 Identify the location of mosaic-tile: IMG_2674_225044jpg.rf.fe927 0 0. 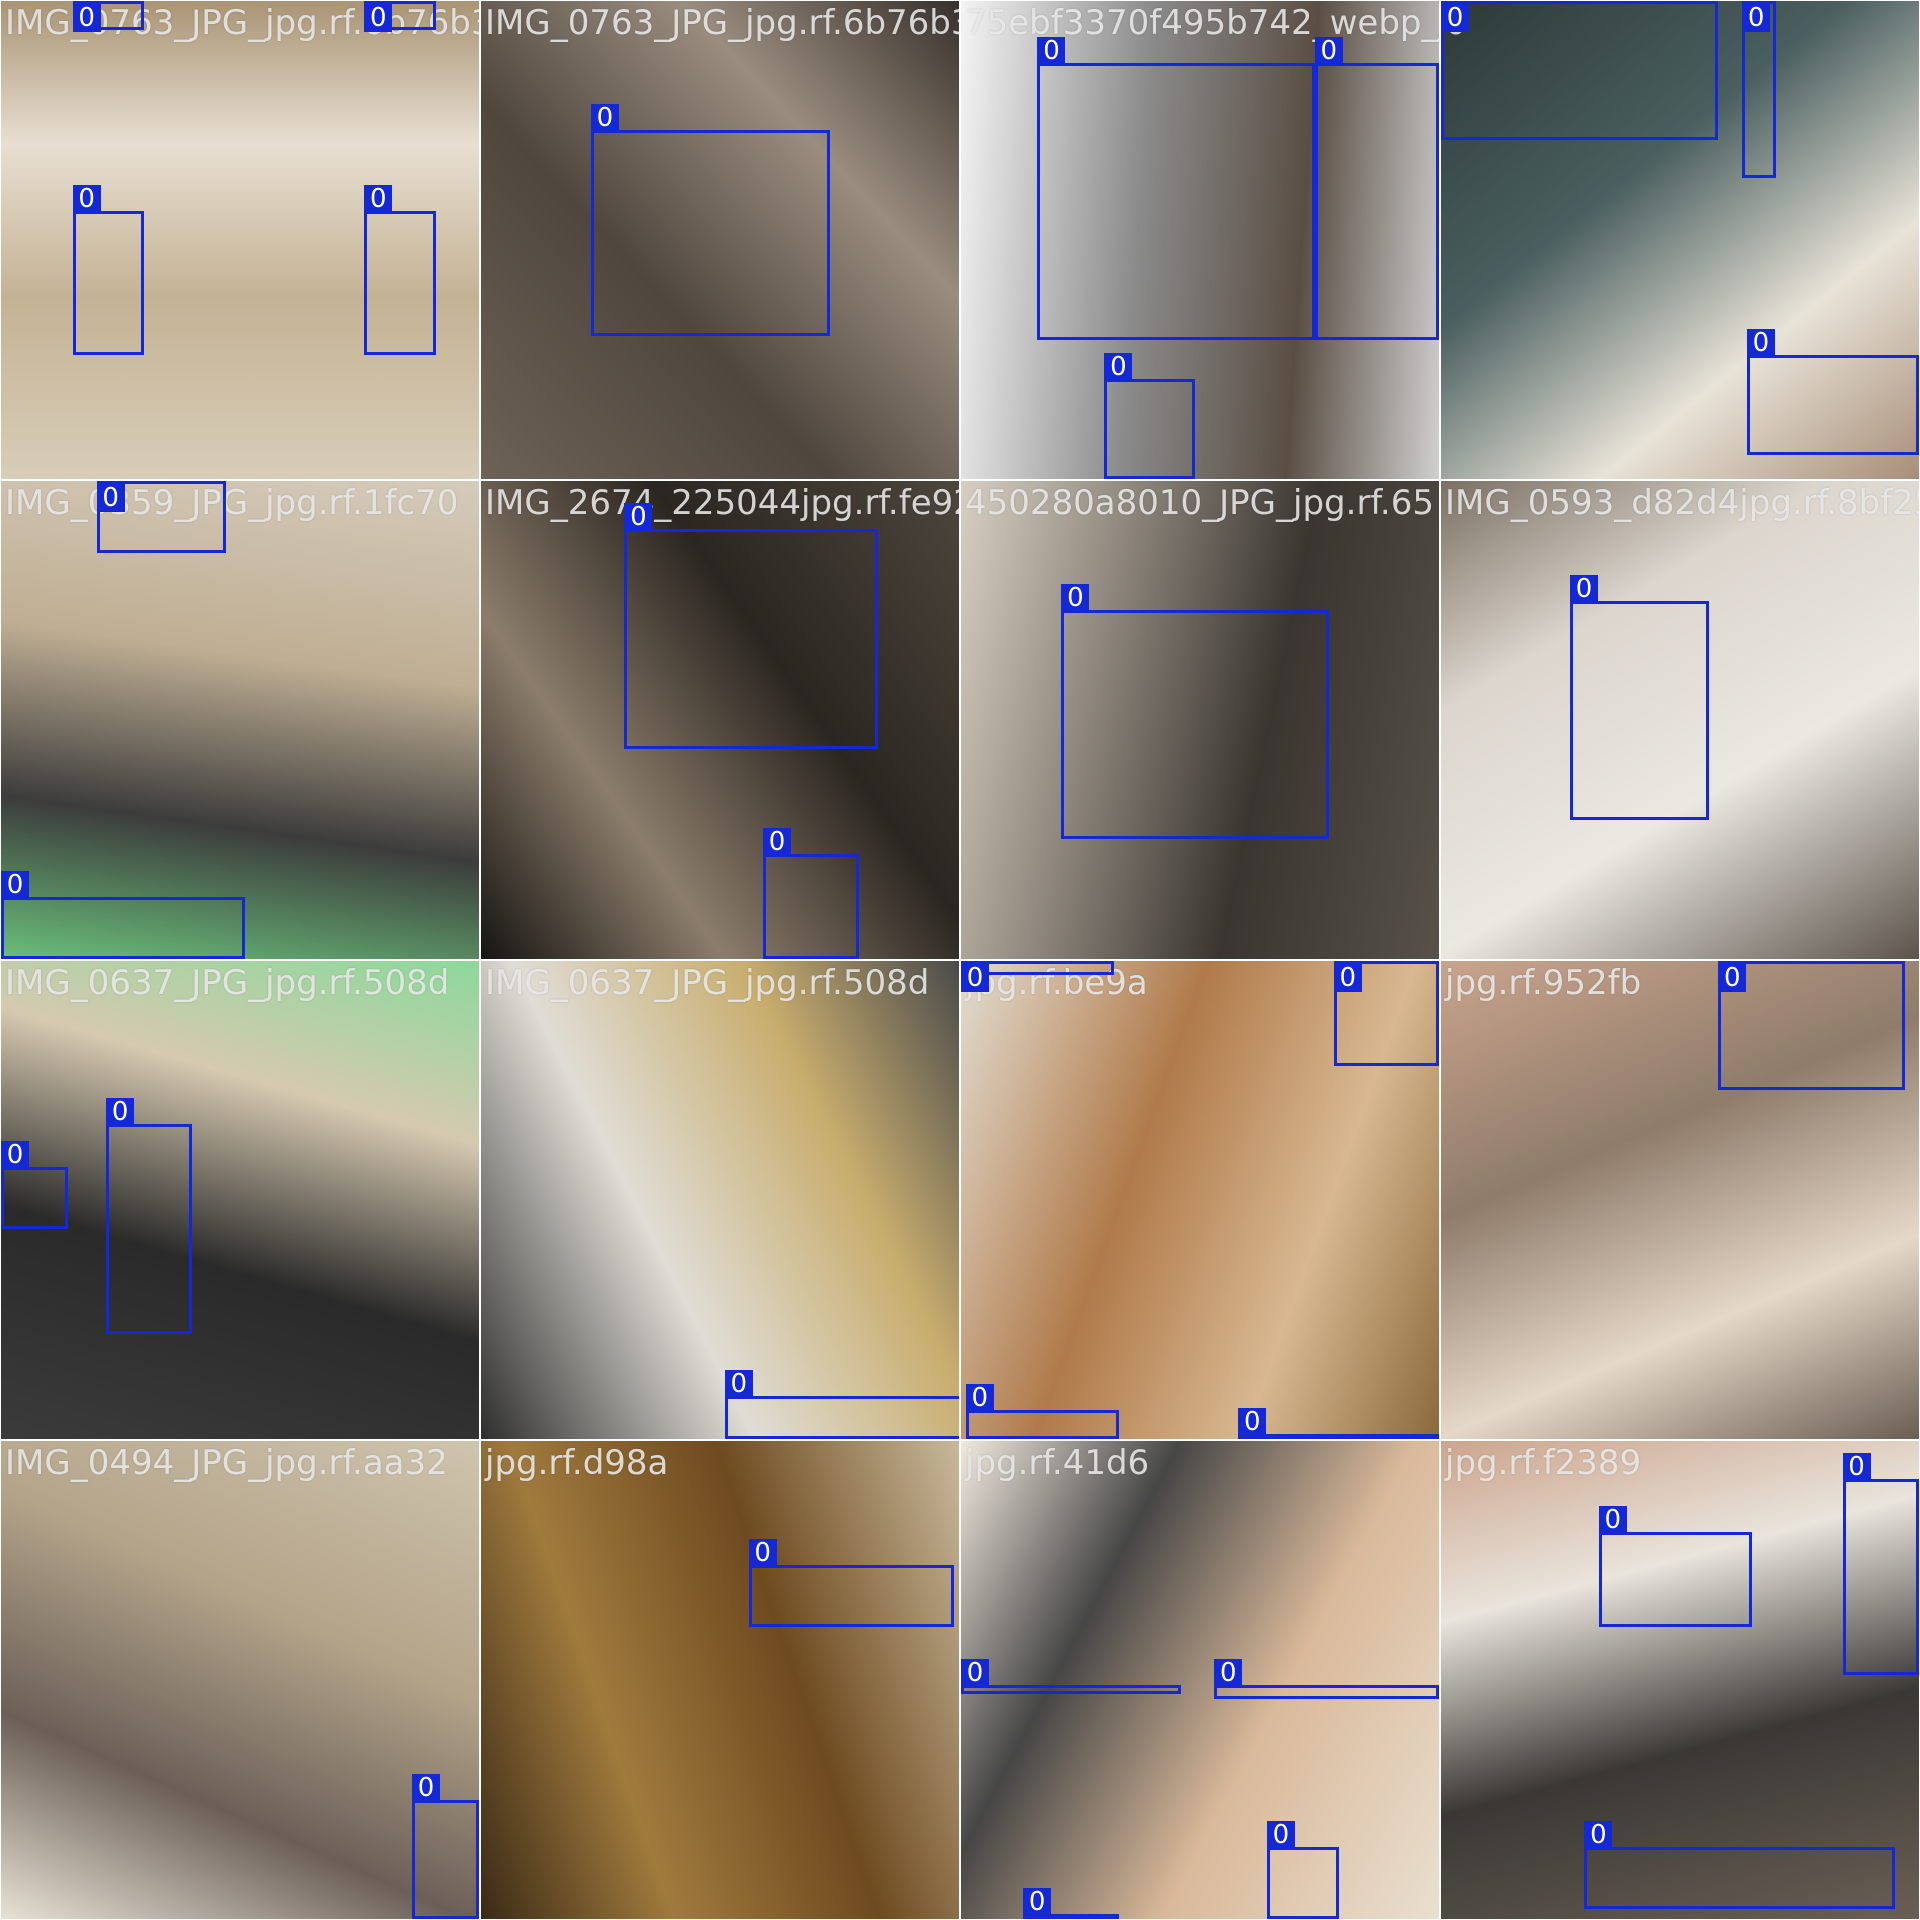
(720, 720).